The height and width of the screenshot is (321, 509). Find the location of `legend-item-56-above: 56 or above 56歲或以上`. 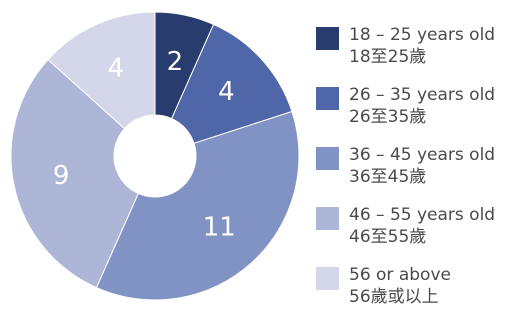

legend-item-56-above: 56 or above 56歲或以上 is located at coordinates (412, 288).